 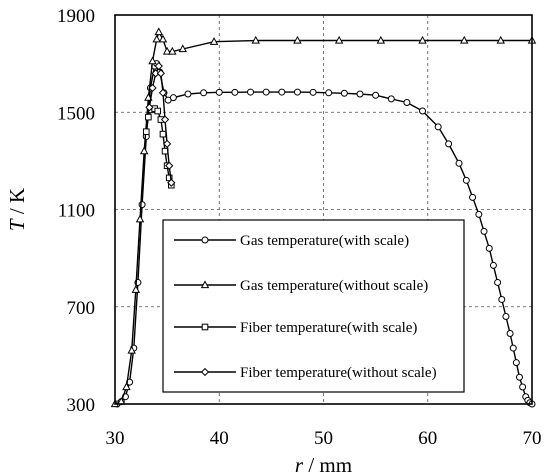 I want to click on x-axis-variable: r, so click(x=299, y=464).